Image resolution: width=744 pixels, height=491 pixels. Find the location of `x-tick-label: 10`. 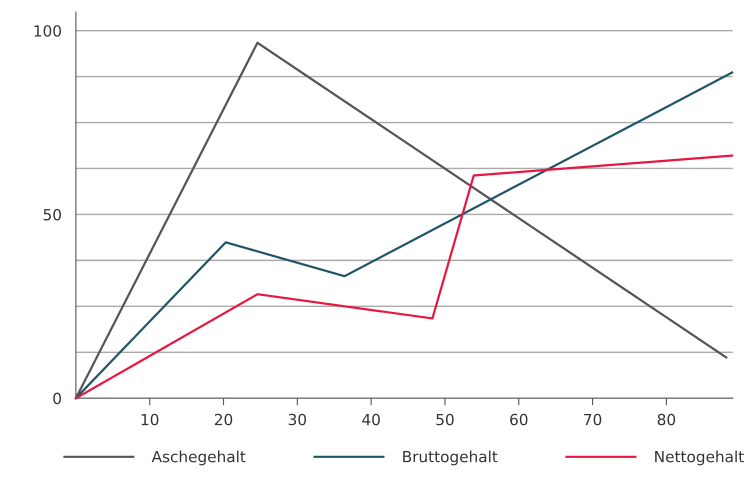

x-tick-label: 10 is located at coordinates (150, 420).